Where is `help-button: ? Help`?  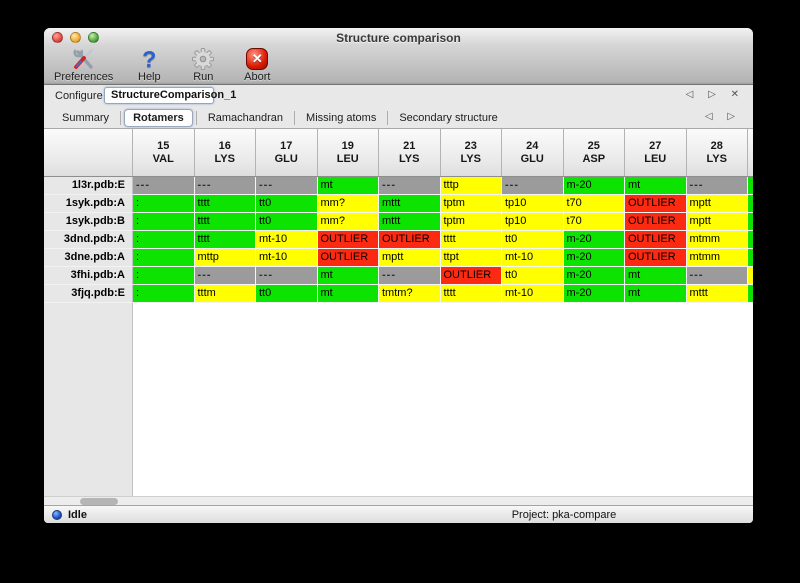 help-button: ? Help is located at coordinates (149, 65).